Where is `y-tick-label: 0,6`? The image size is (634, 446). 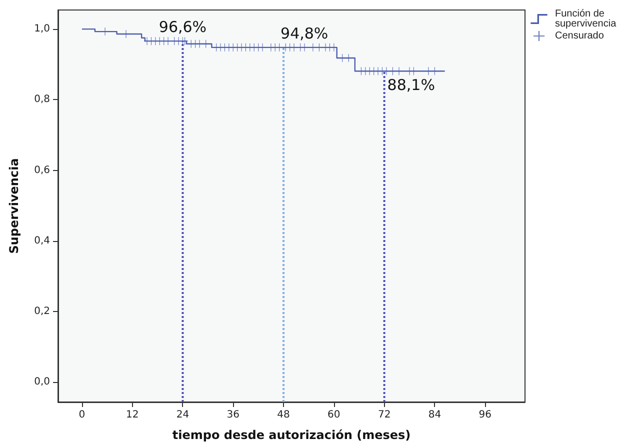
y-tick-label: 0,6 is located at coordinates (42, 170).